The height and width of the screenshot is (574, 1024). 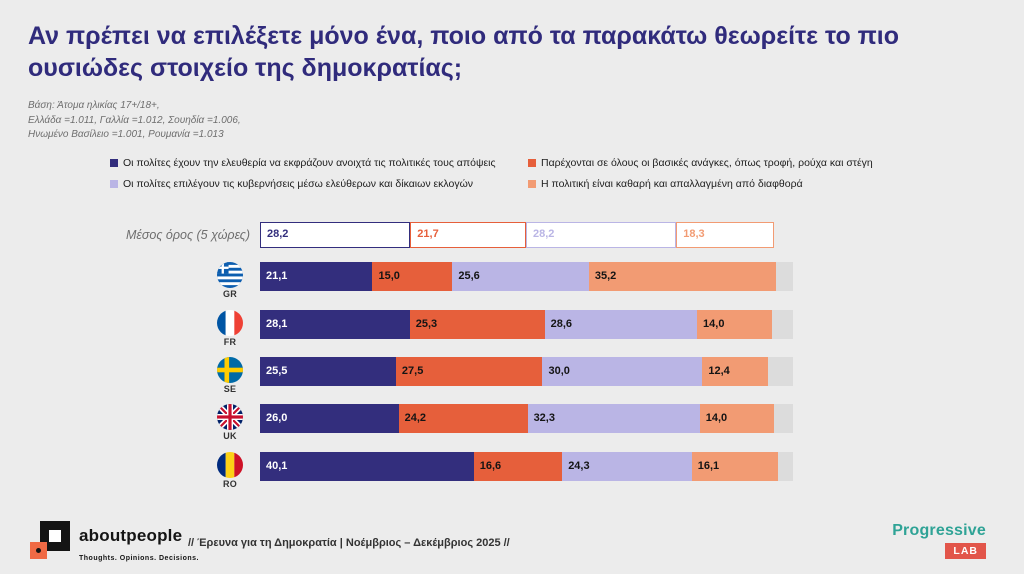 What do you see at coordinates (559, 371) in the screenshot?
I see `bar-value: 30,0` at bounding box center [559, 371].